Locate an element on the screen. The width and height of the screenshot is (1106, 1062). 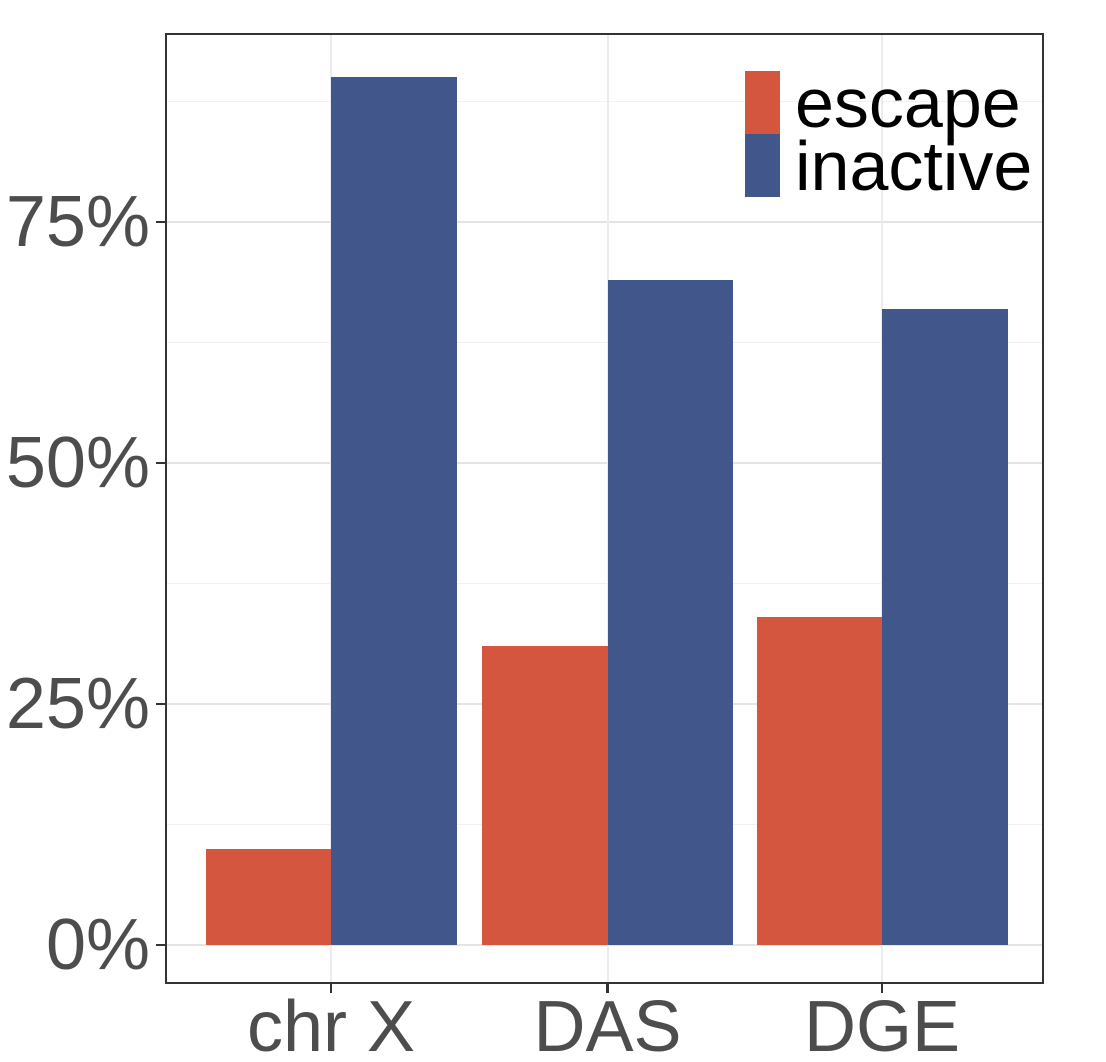
bar-inactive-dge is located at coordinates (945, 626).